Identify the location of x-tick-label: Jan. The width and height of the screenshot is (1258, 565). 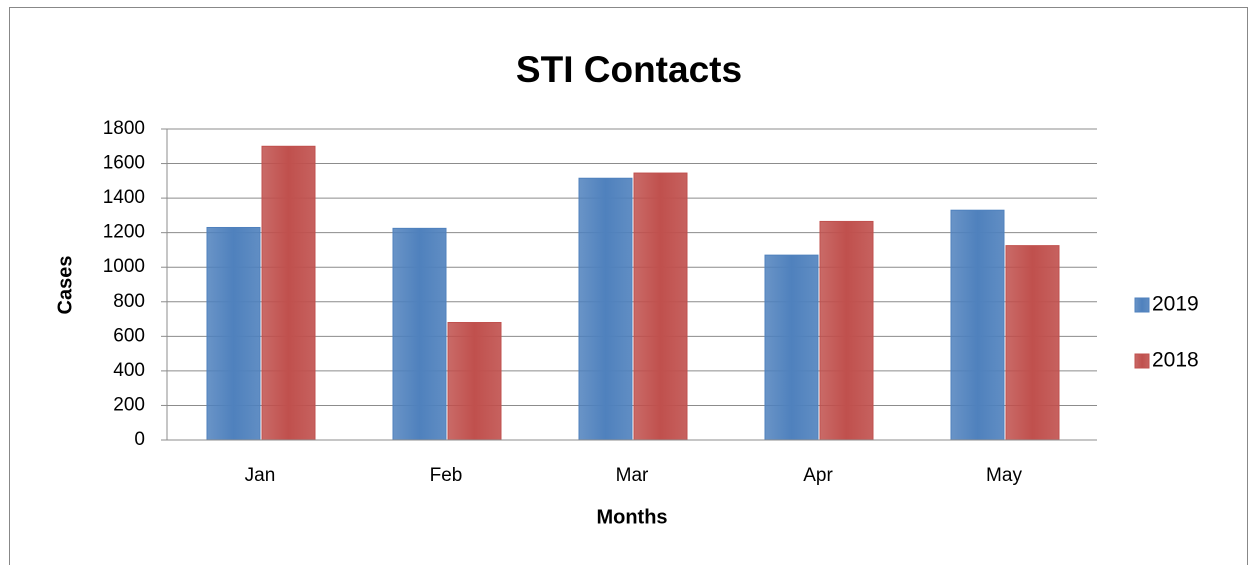
(260, 475).